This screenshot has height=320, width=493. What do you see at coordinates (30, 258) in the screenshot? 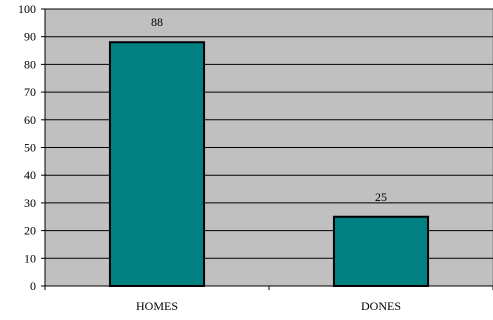
I see `y-tick-label: 10` at bounding box center [30, 258].